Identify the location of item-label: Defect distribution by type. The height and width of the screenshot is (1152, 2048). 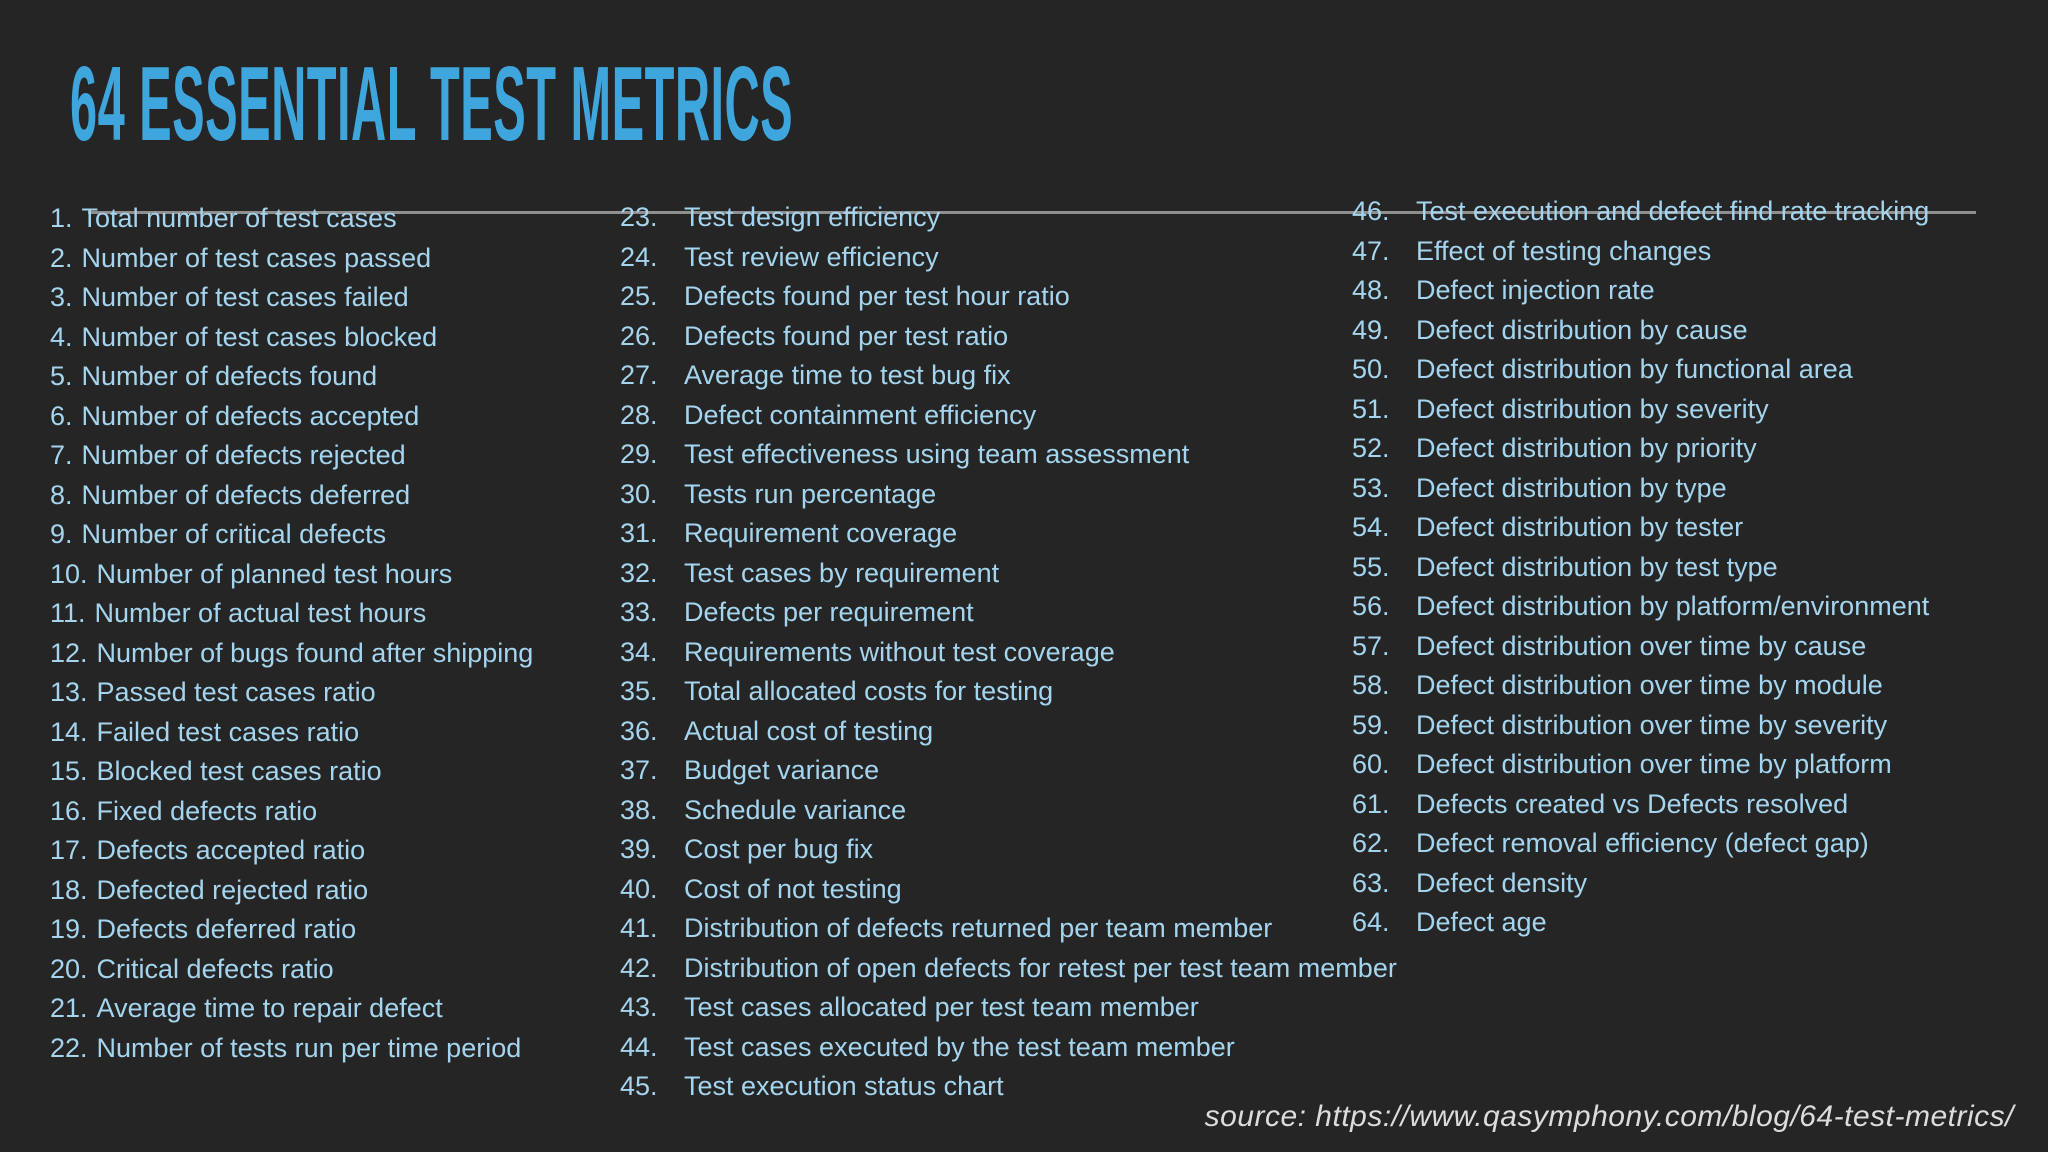
(1571, 487).